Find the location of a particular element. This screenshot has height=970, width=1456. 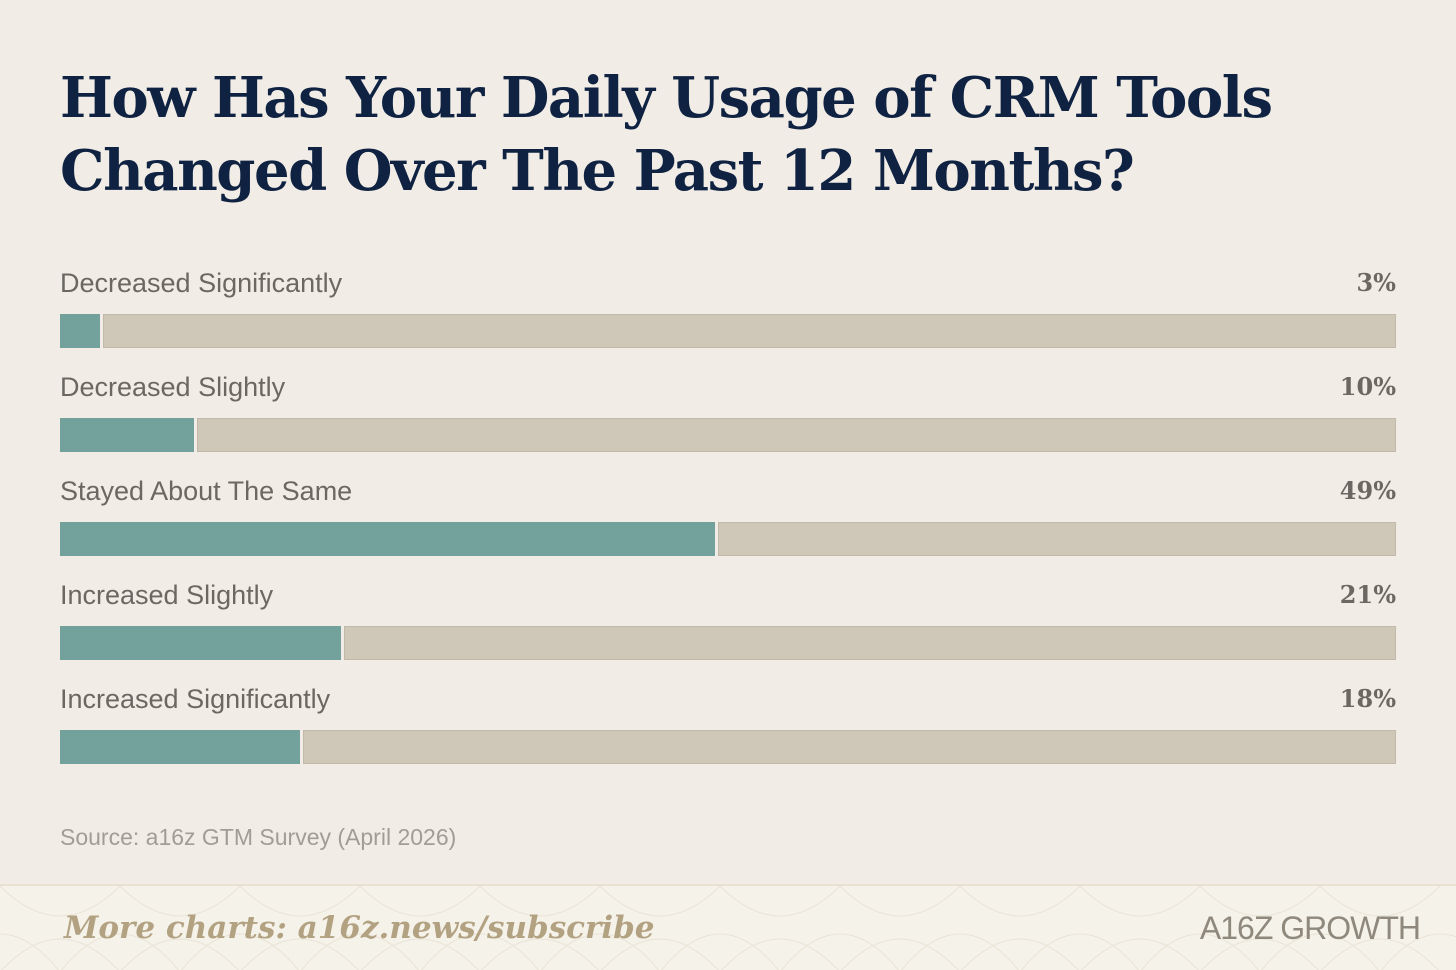

value-label: 10% is located at coordinates (1367, 386).